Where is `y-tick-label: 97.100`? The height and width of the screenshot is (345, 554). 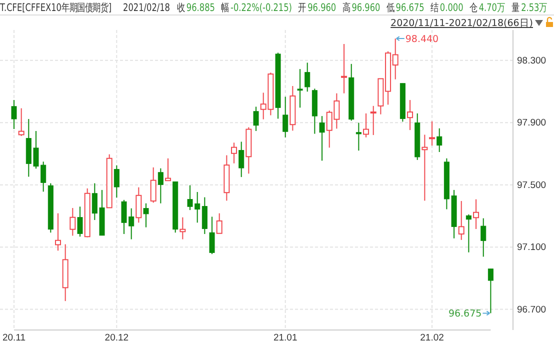 y-tick-label: 97.100 is located at coordinates (531, 248).